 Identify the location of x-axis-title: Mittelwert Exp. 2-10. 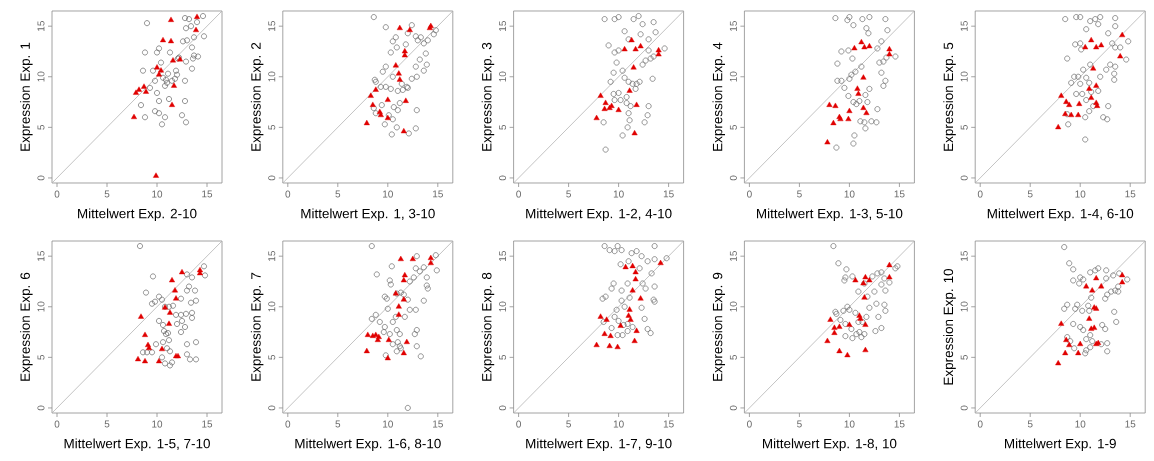
(137, 214).